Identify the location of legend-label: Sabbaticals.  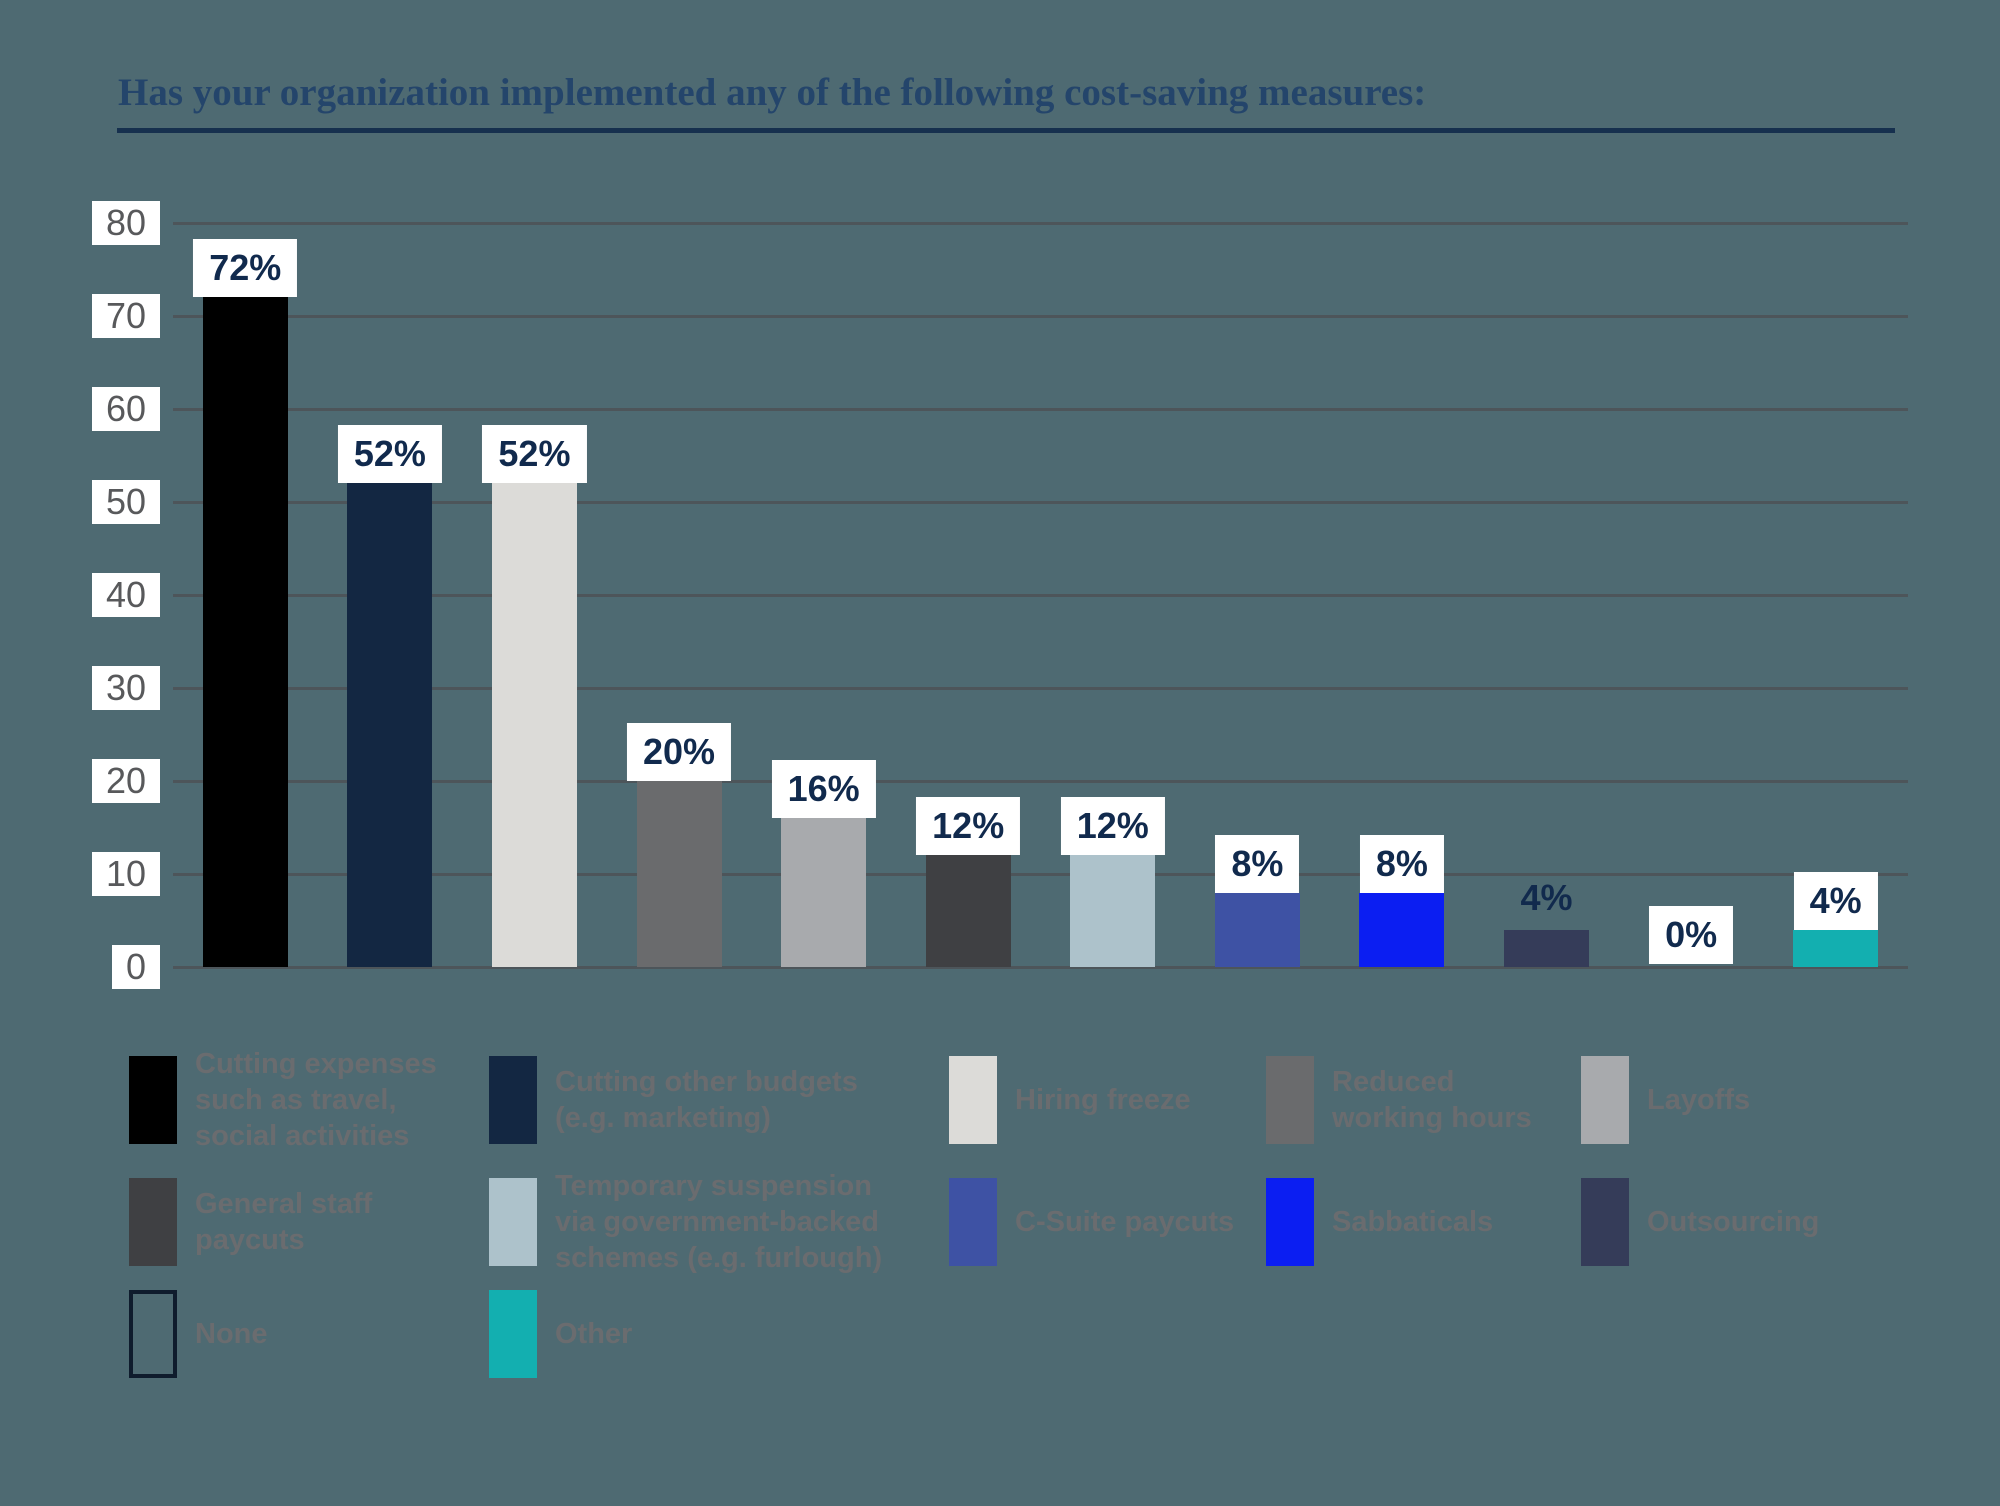
(1413, 1222).